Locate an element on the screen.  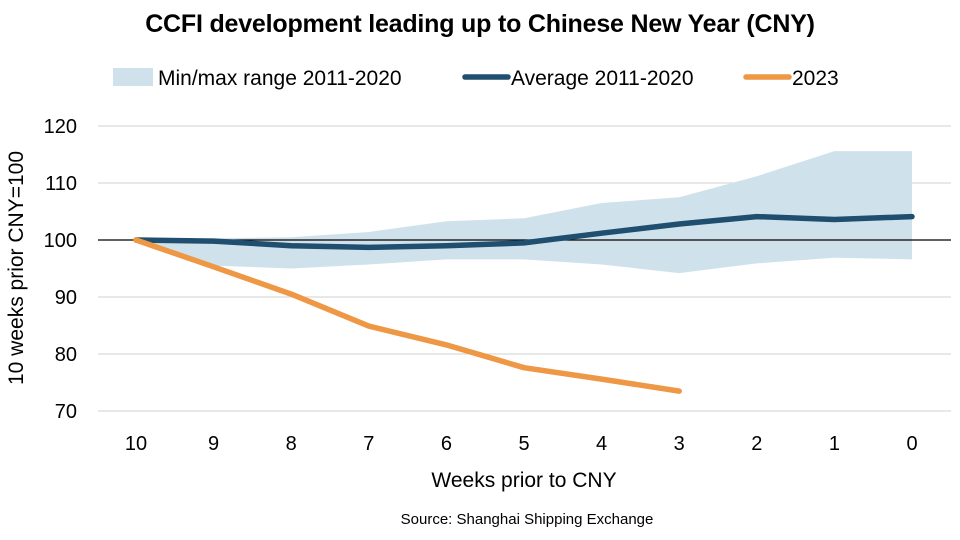
legend-label-average: Average 2011-2020 is located at coordinates (602, 78).